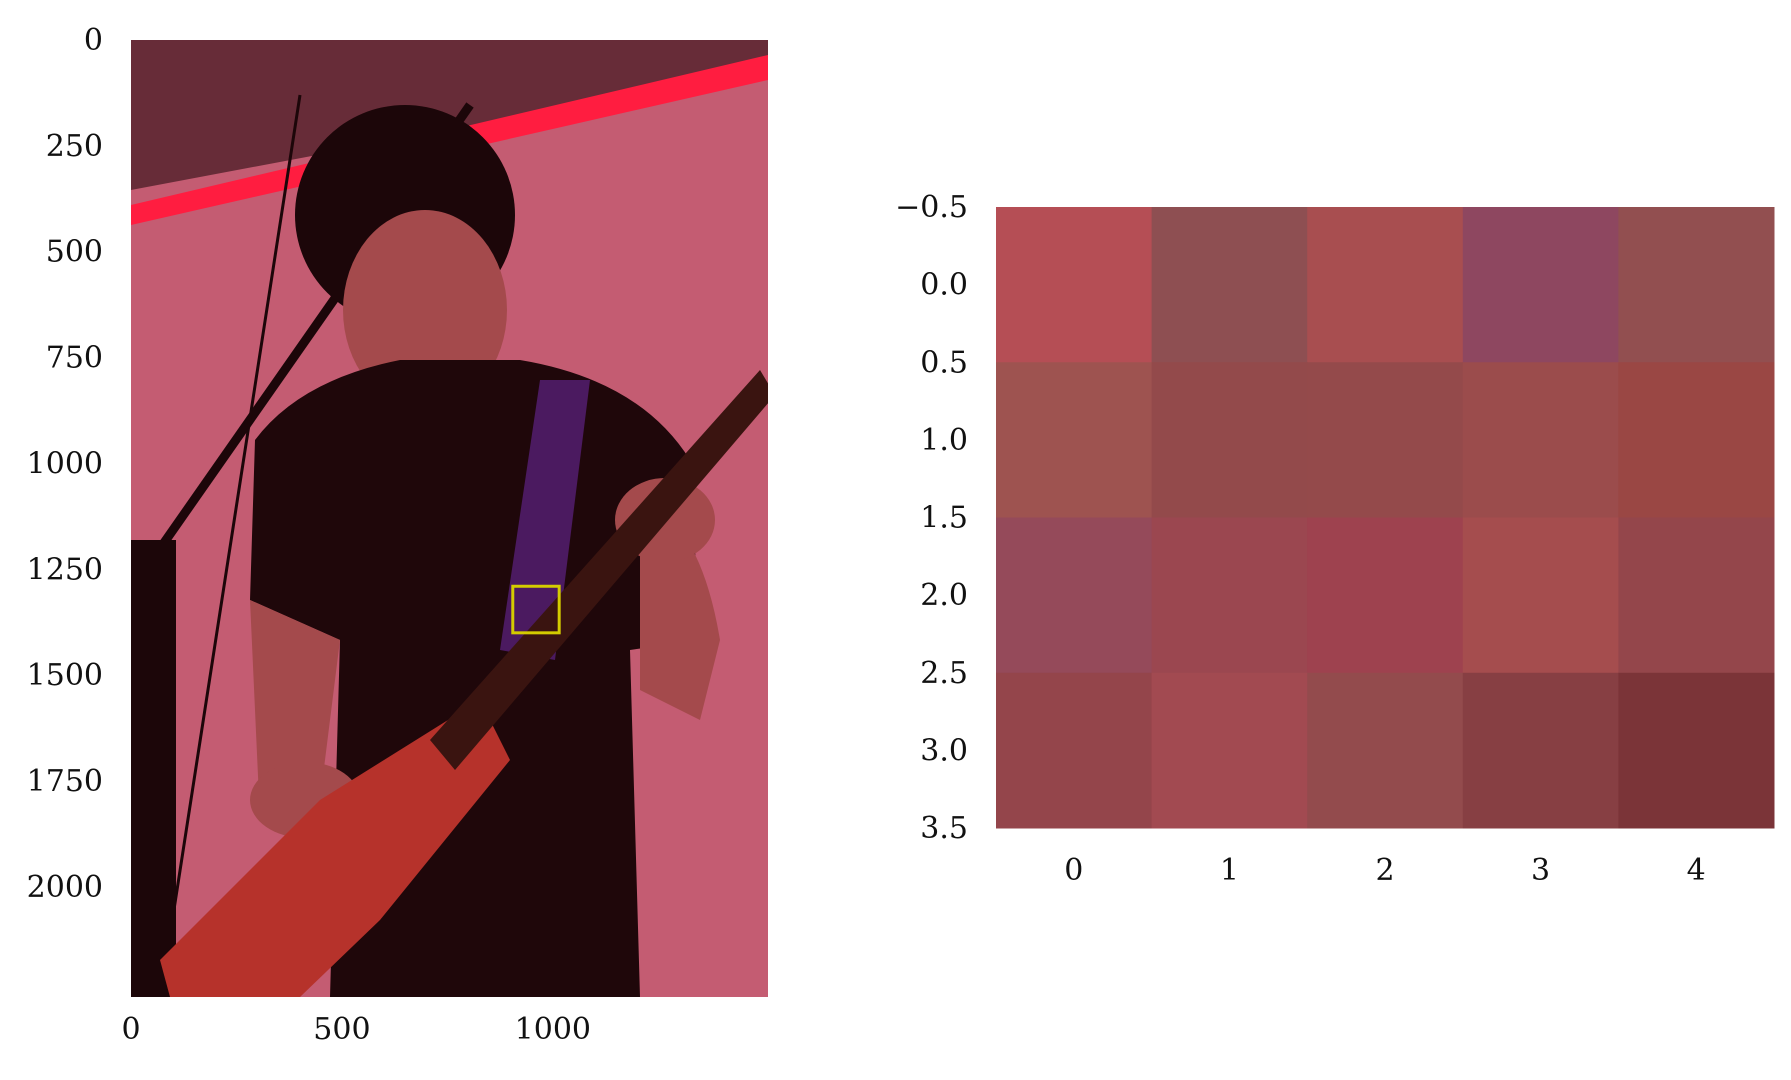  What do you see at coordinates (944, 595) in the screenshot?
I see `heatmap-y-tick-label: 2.0` at bounding box center [944, 595].